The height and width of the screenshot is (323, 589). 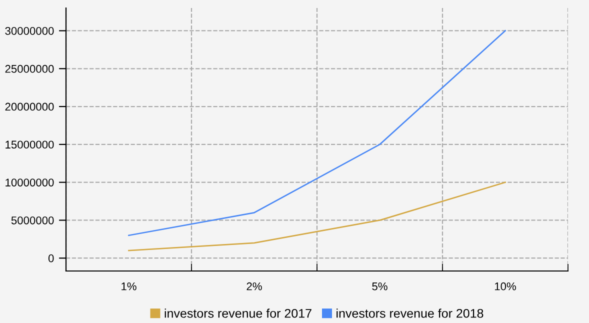 I want to click on y-tick-label: 20000000, so click(x=29, y=106).